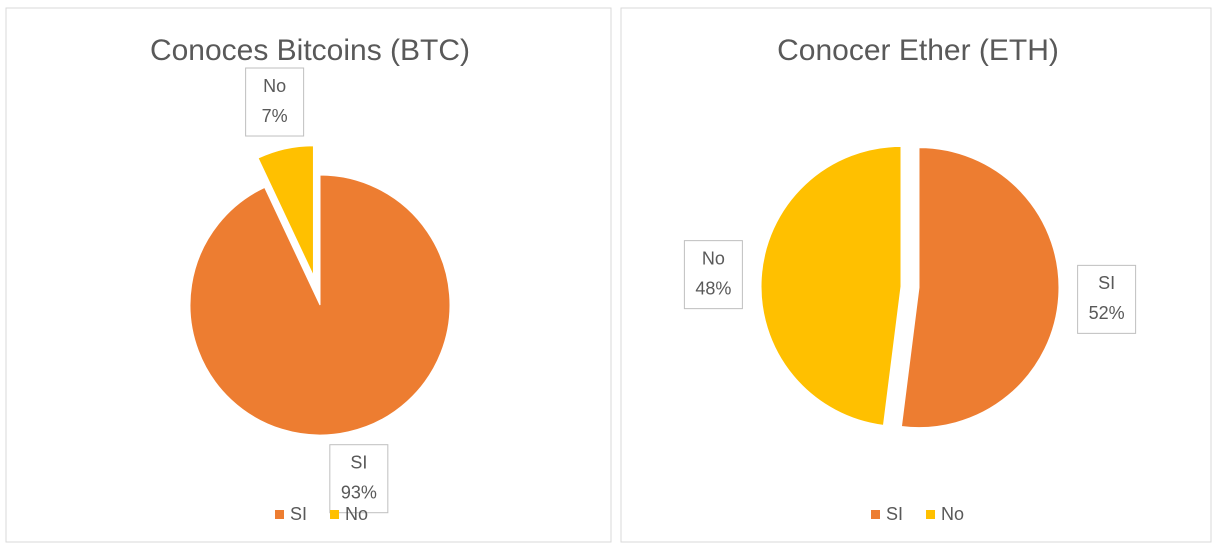  I want to click on data-label-value: 93%, so click(359, 492).